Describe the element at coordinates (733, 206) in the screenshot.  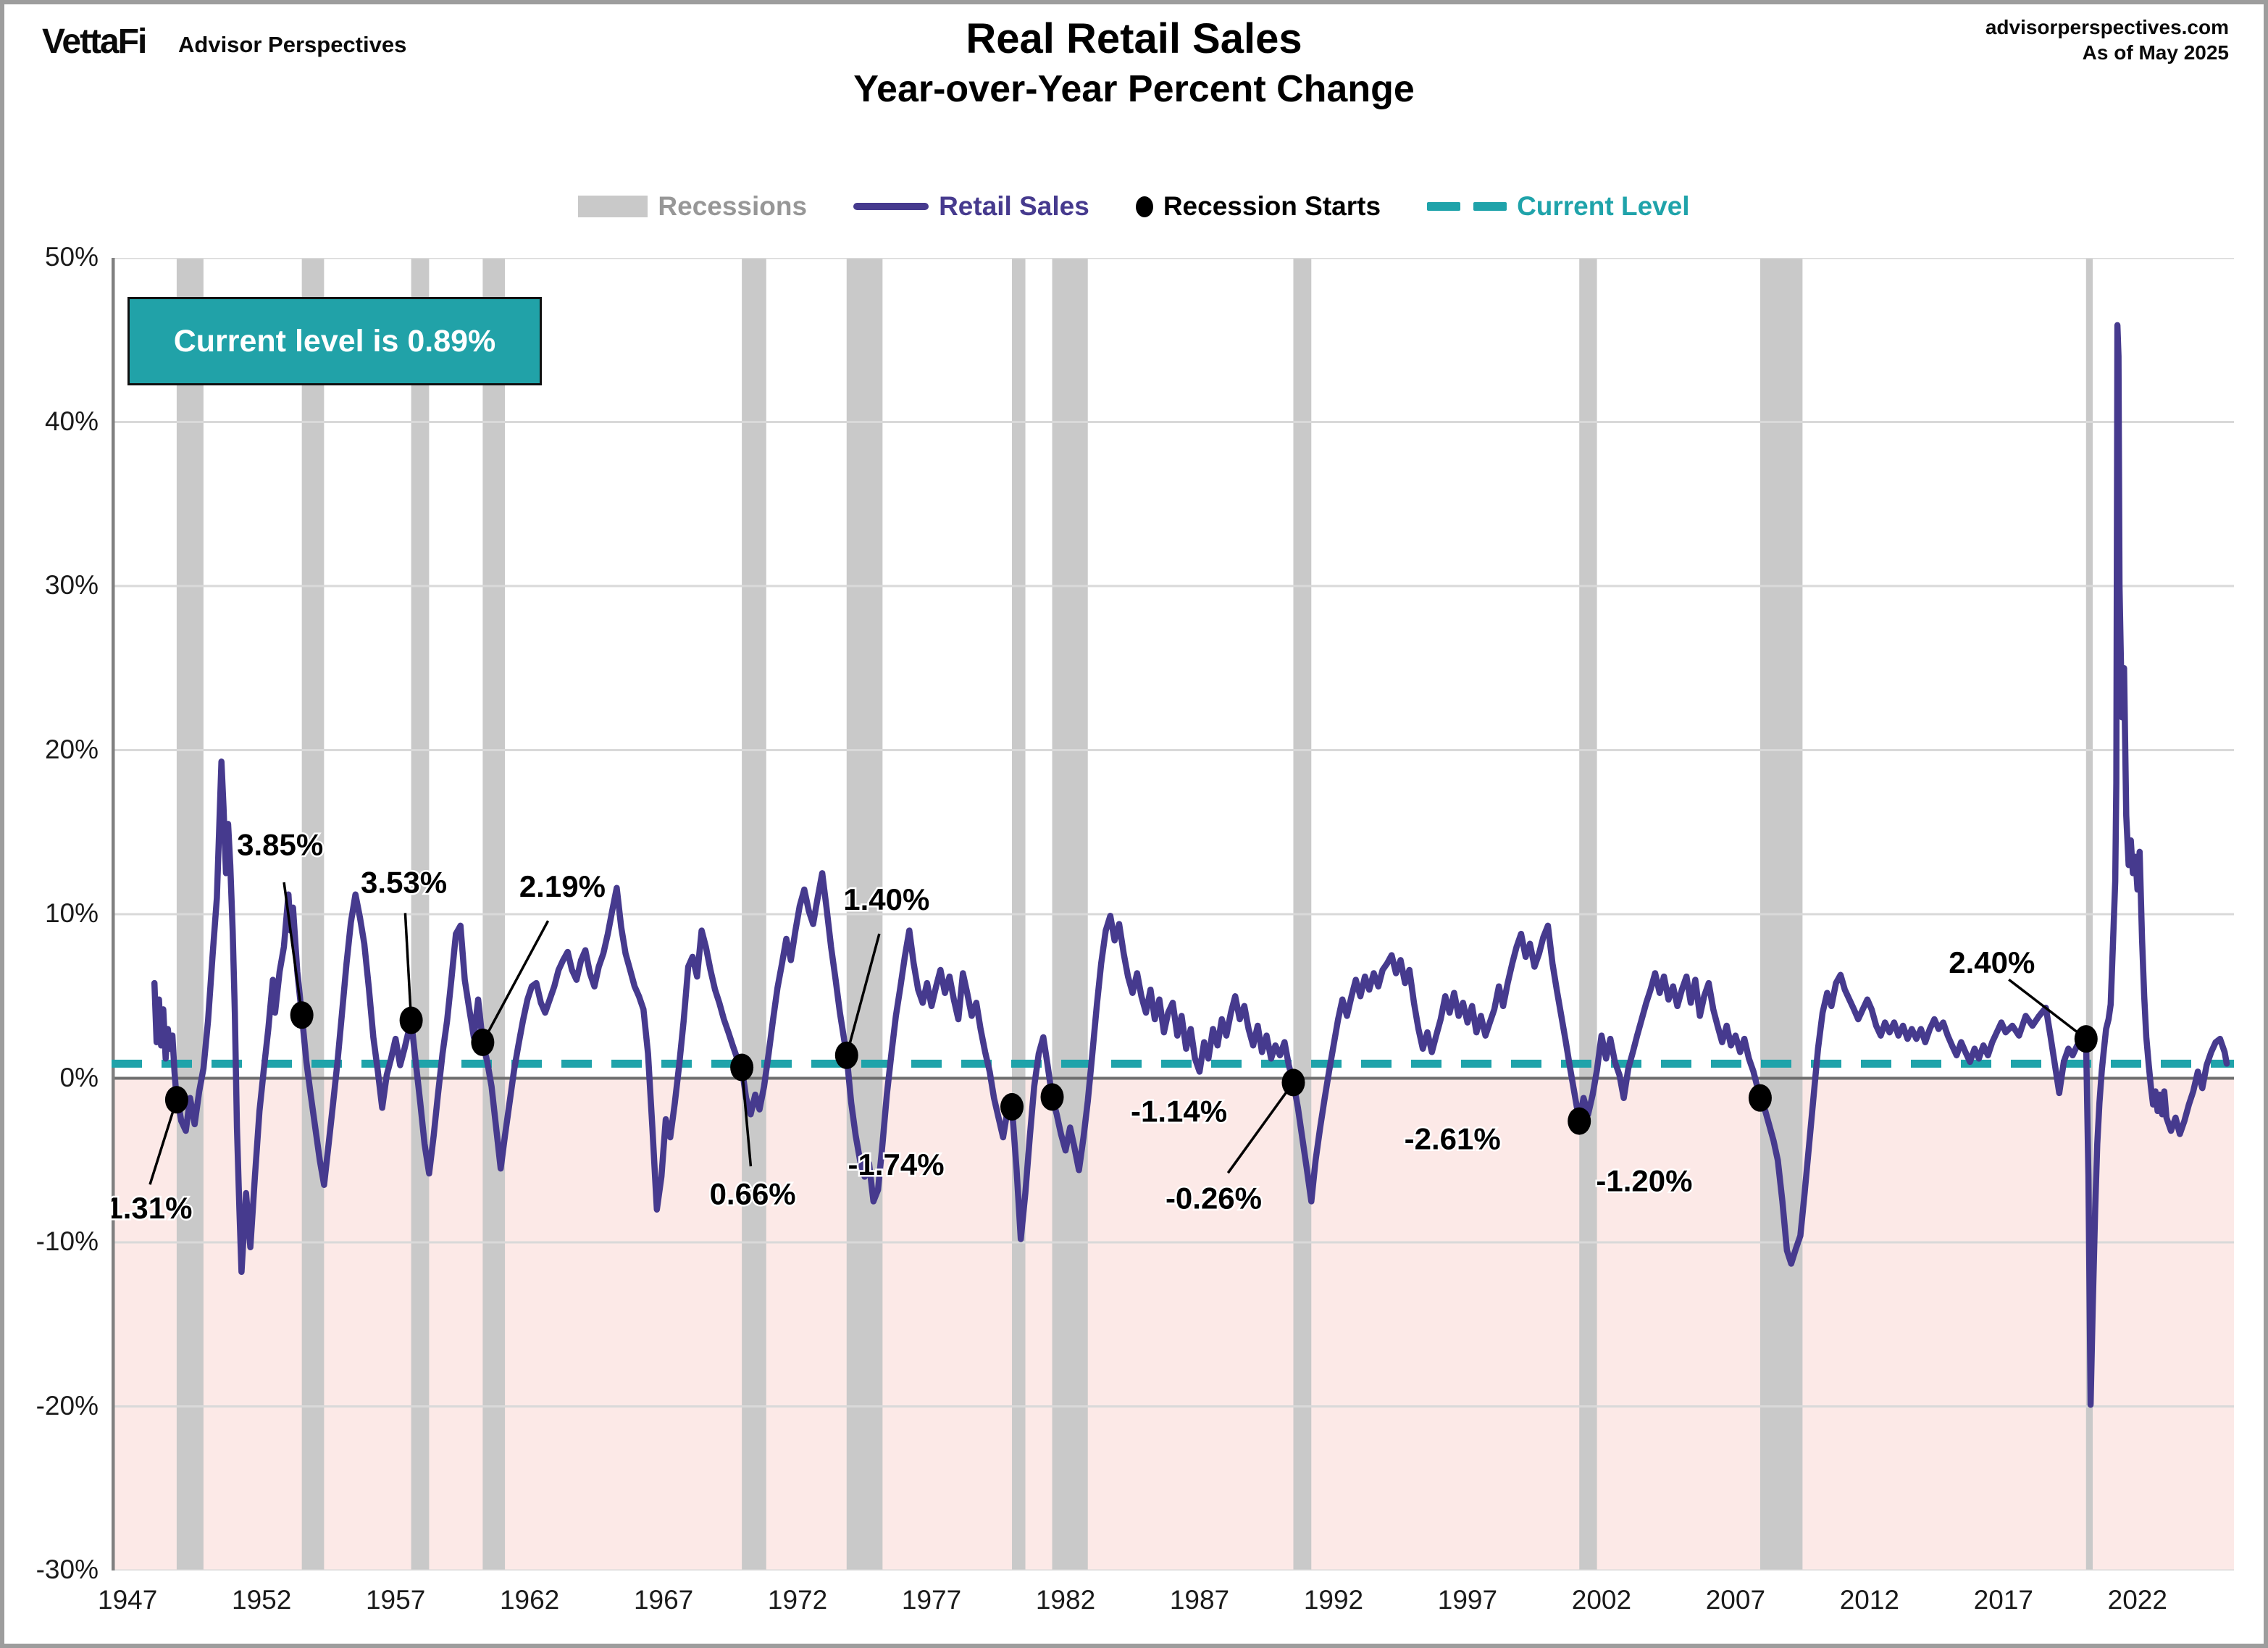
I see `legend-label: Recessions` at that location.